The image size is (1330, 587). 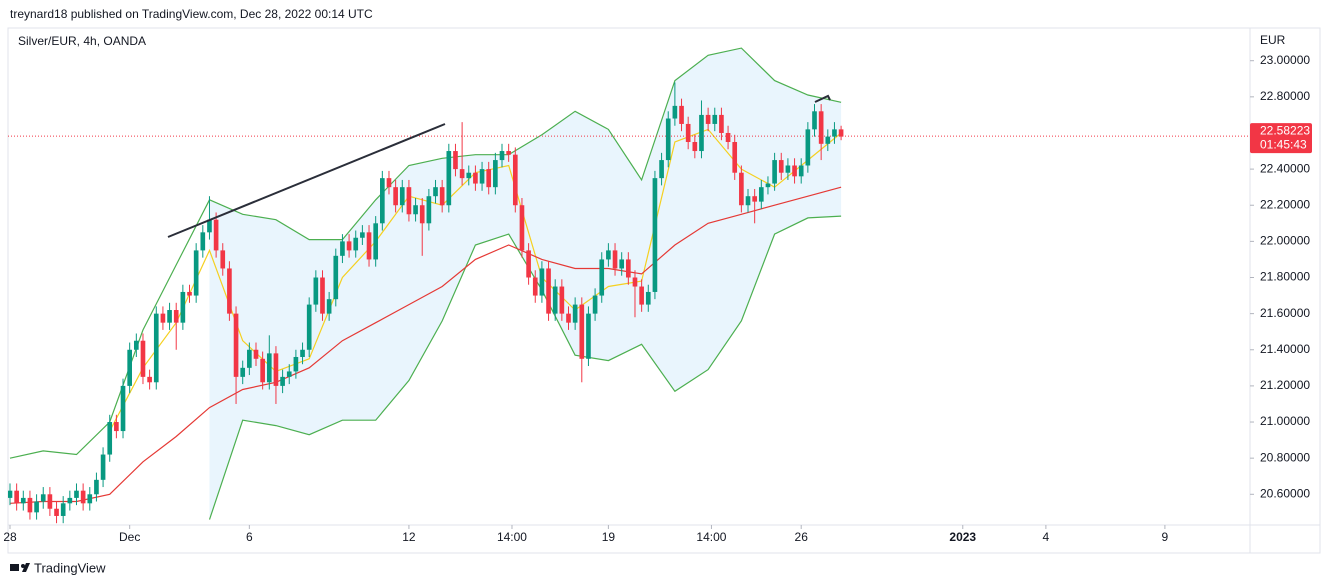 I want to click on y-tick-label: 20.60000, so click(x=1285, y=493).